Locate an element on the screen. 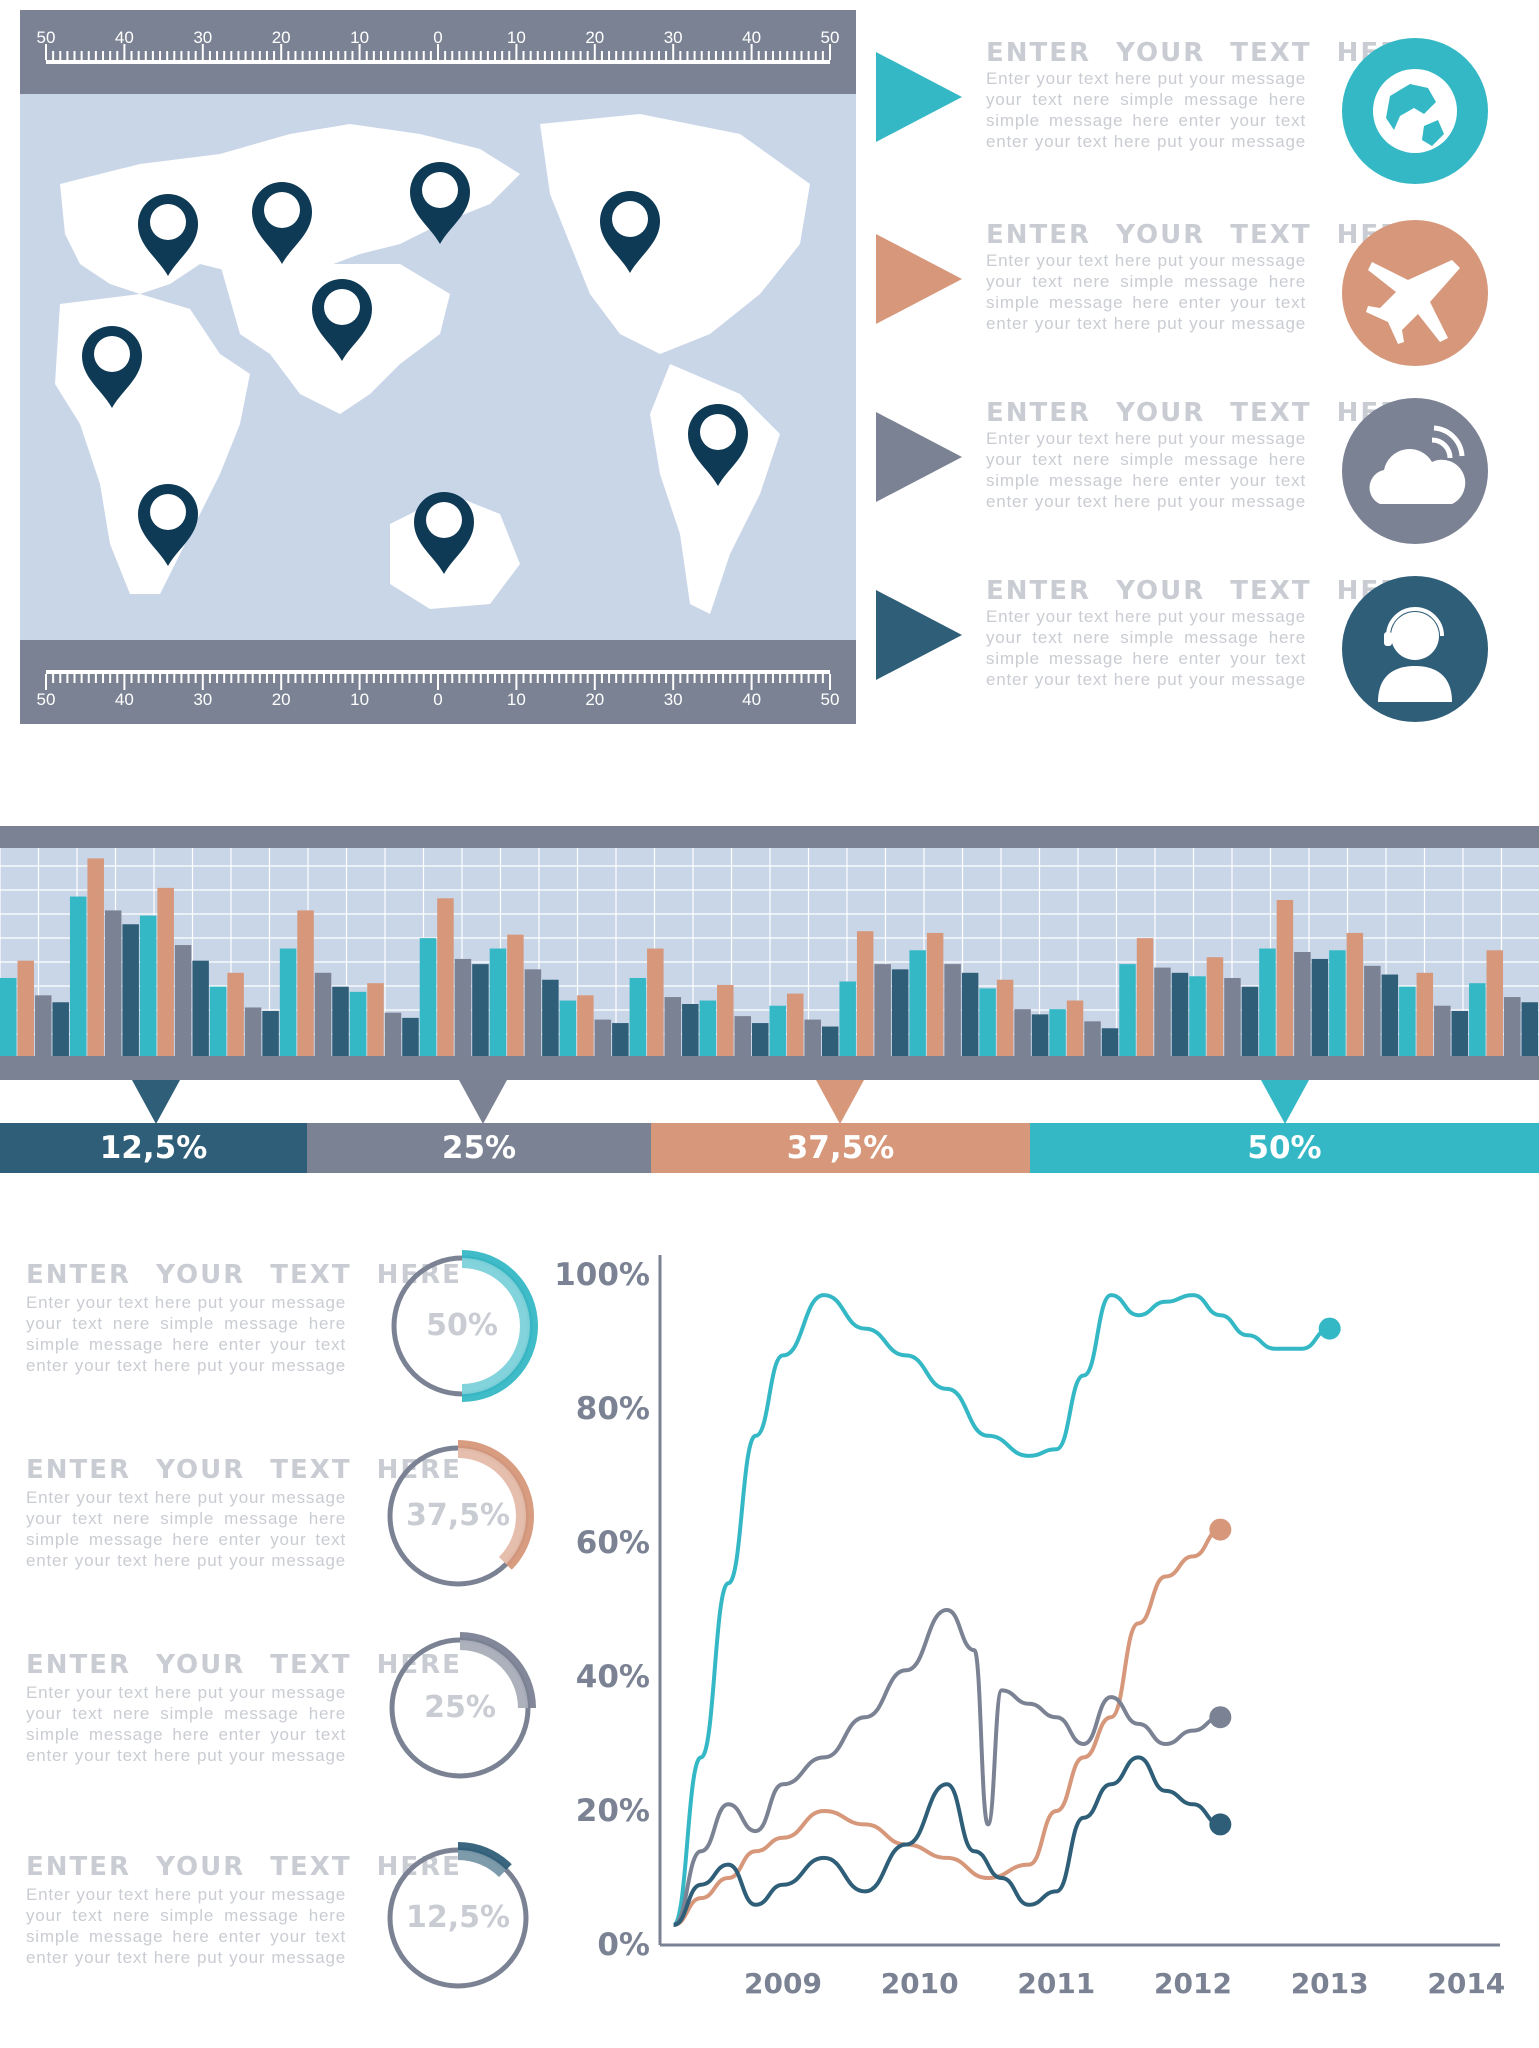 This screenshot has height=2048, width=1539. ruler-label: 10 is located at coordinates (516, 37).